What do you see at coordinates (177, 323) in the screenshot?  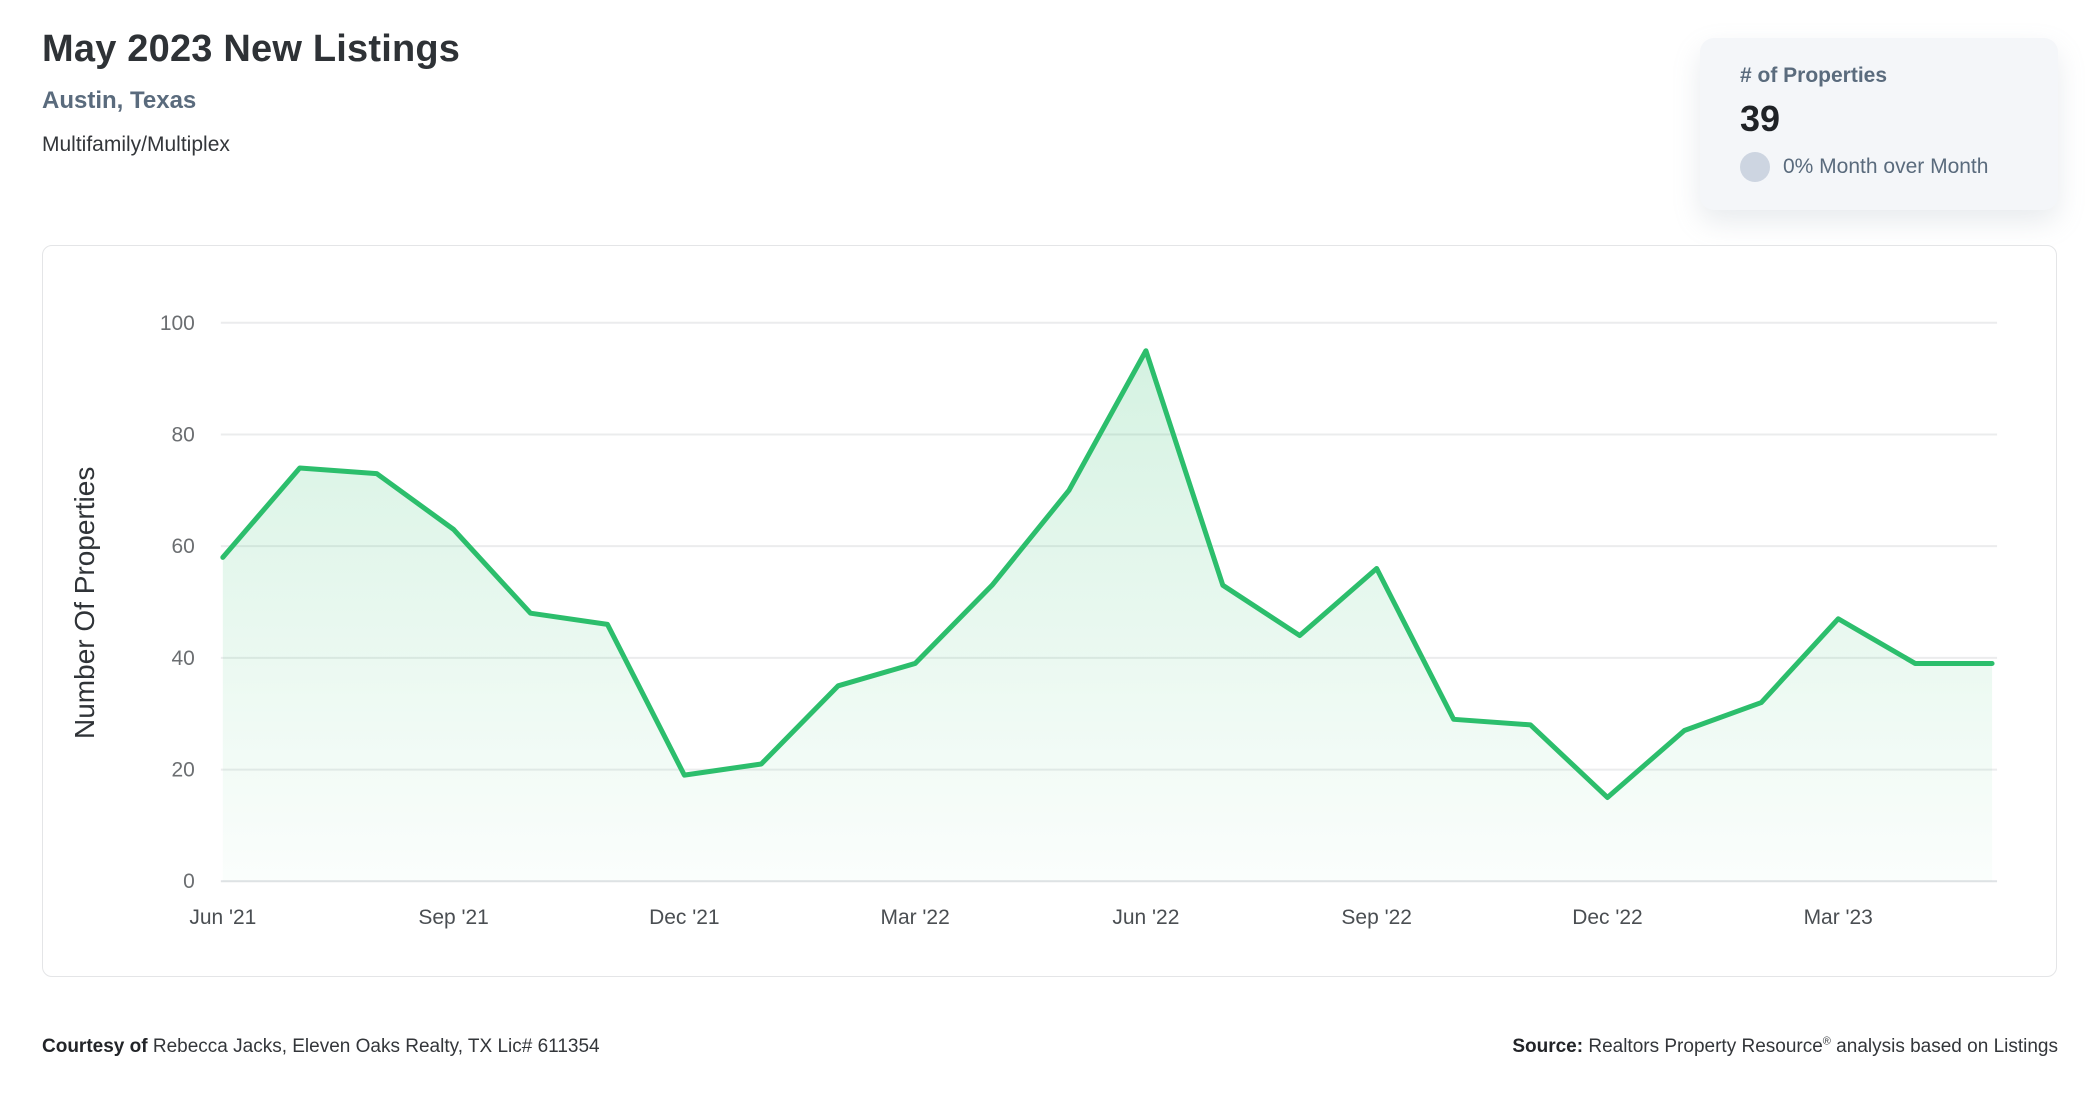 I see `svg-text: 100` at bounding box center [177, 323].